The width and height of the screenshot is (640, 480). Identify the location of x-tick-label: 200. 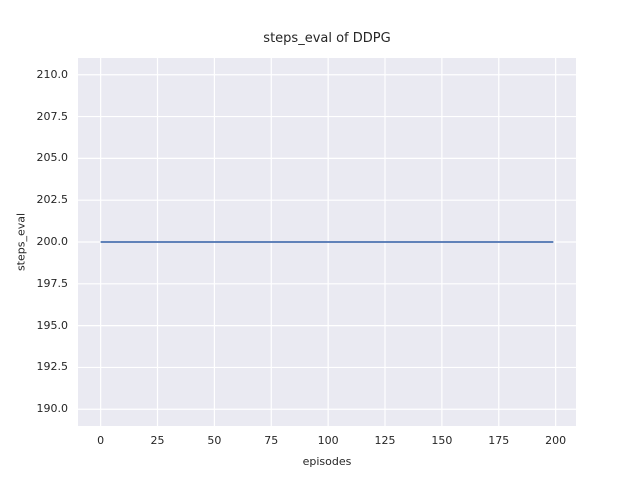
(556, 440).